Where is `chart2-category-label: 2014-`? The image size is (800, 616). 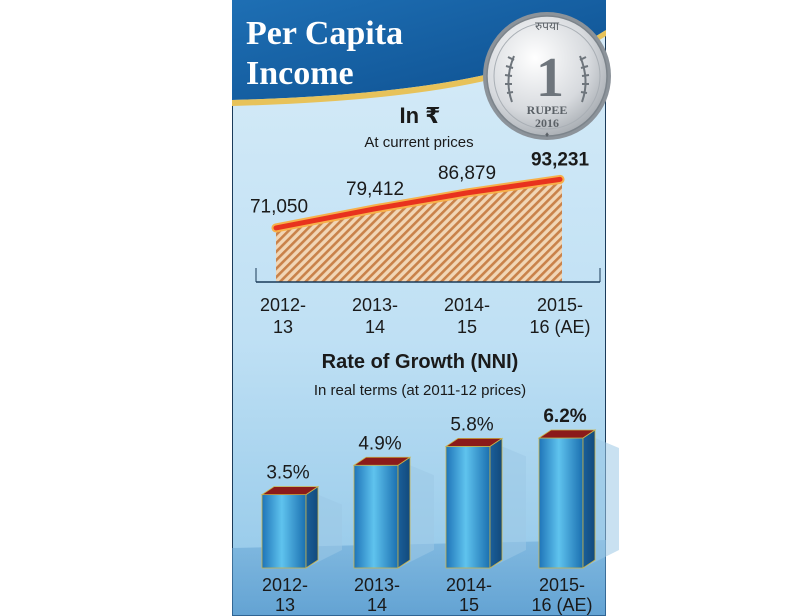
chart2-category-label: 2014- is located at coordinates (469, 585).